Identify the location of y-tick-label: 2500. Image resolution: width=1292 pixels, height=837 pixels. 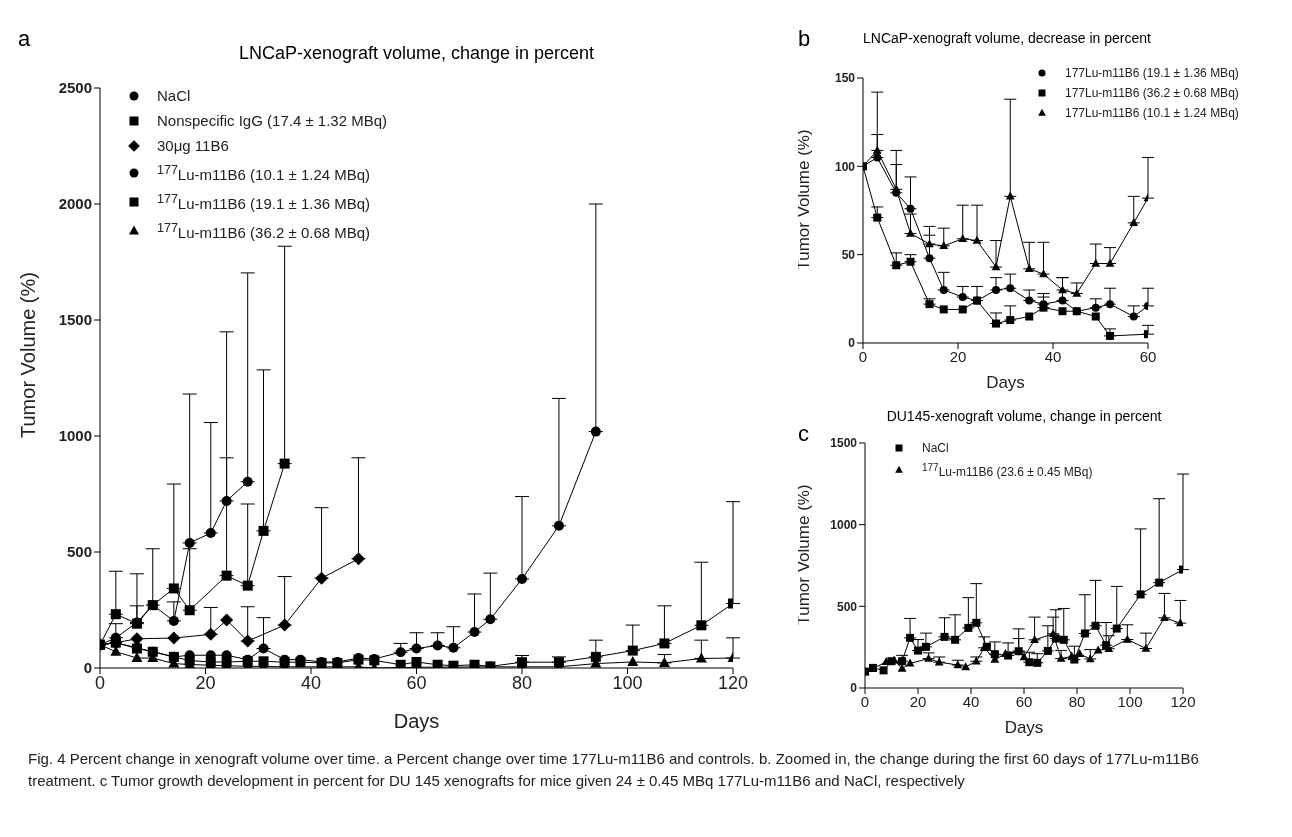
(75, 88).